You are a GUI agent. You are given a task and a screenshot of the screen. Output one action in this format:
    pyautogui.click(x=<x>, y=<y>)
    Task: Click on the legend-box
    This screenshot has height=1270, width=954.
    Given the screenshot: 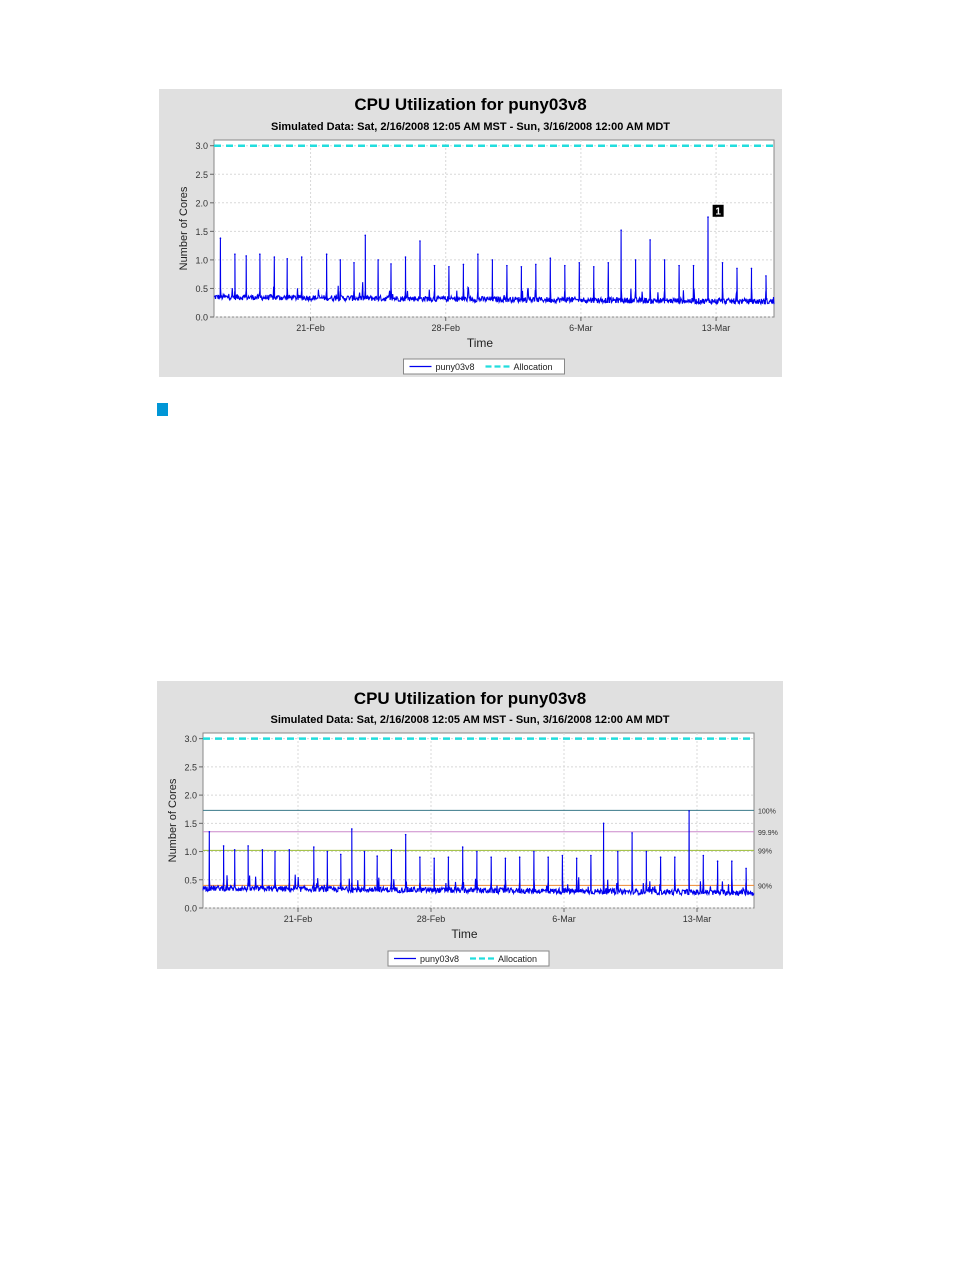 What is the action you would take?
    pyautogui.click(x=484, y=366)
    